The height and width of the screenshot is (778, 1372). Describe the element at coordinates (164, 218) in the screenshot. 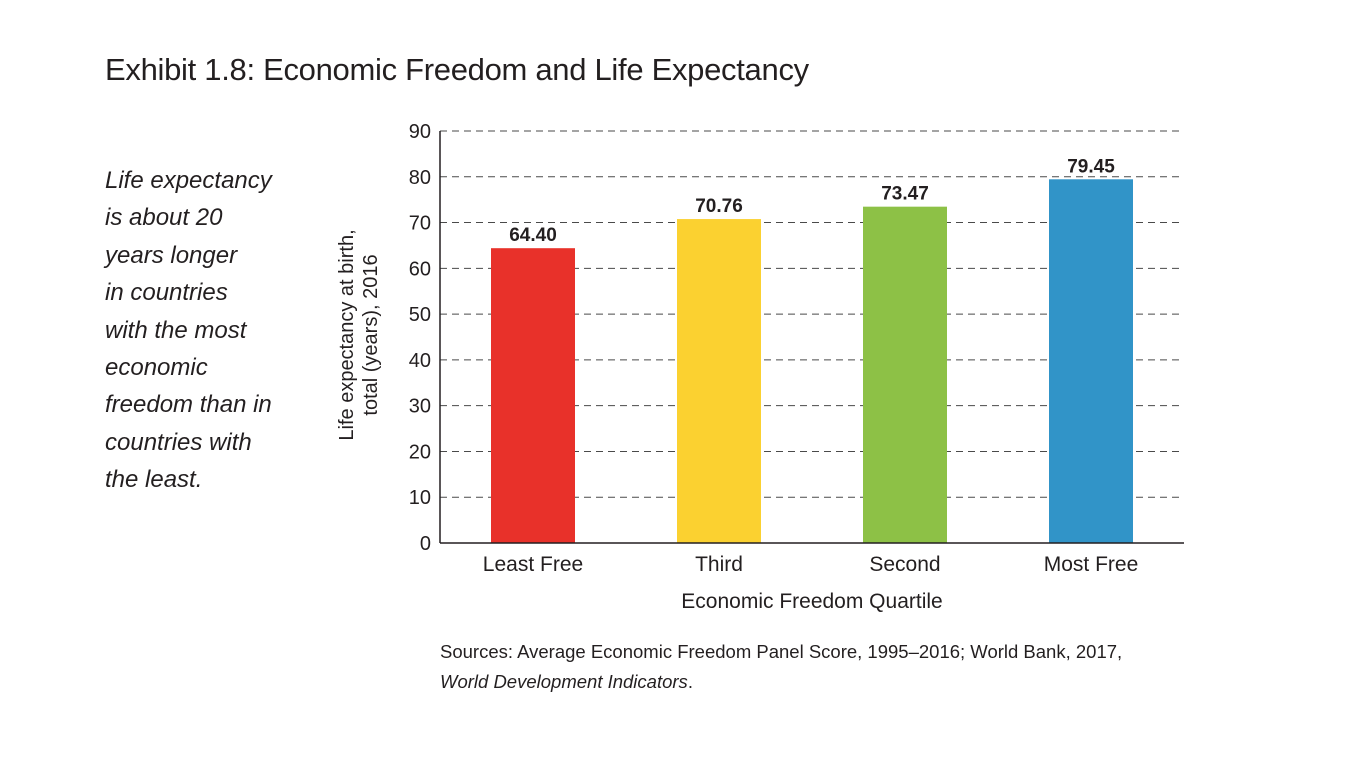

I see `caption-line: is about 20` at that location.